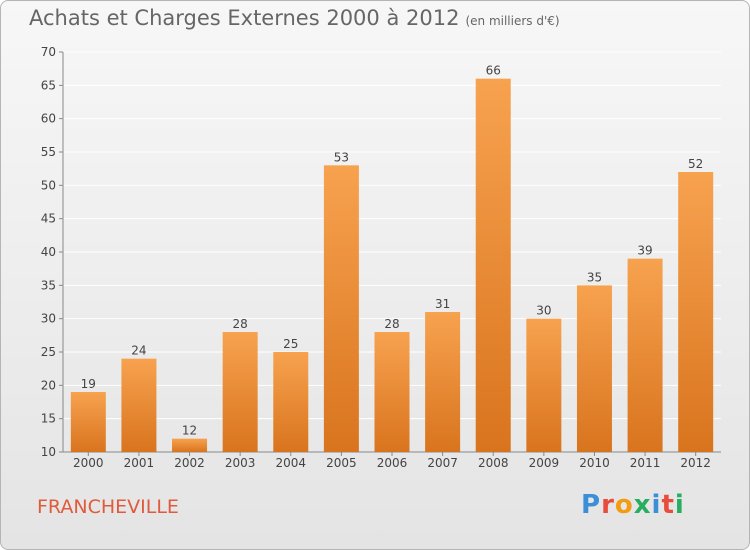  I want to click on x-tick-label: 2000, so click(88, 463).